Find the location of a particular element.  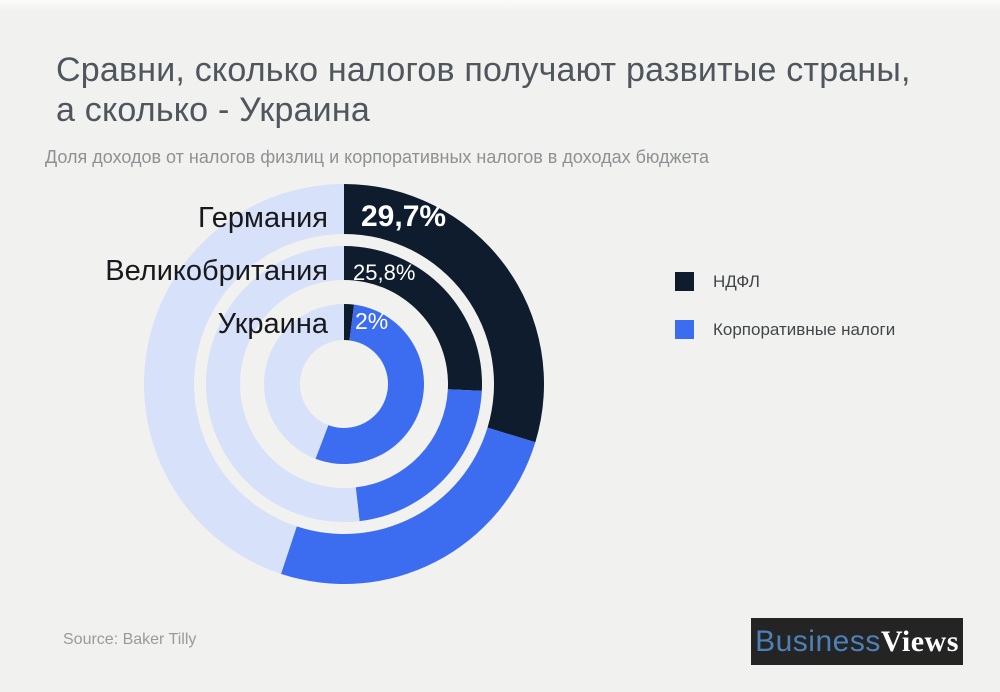

legend-row-corporate: Корпоративные налоги is located at coordinates (785, 329).